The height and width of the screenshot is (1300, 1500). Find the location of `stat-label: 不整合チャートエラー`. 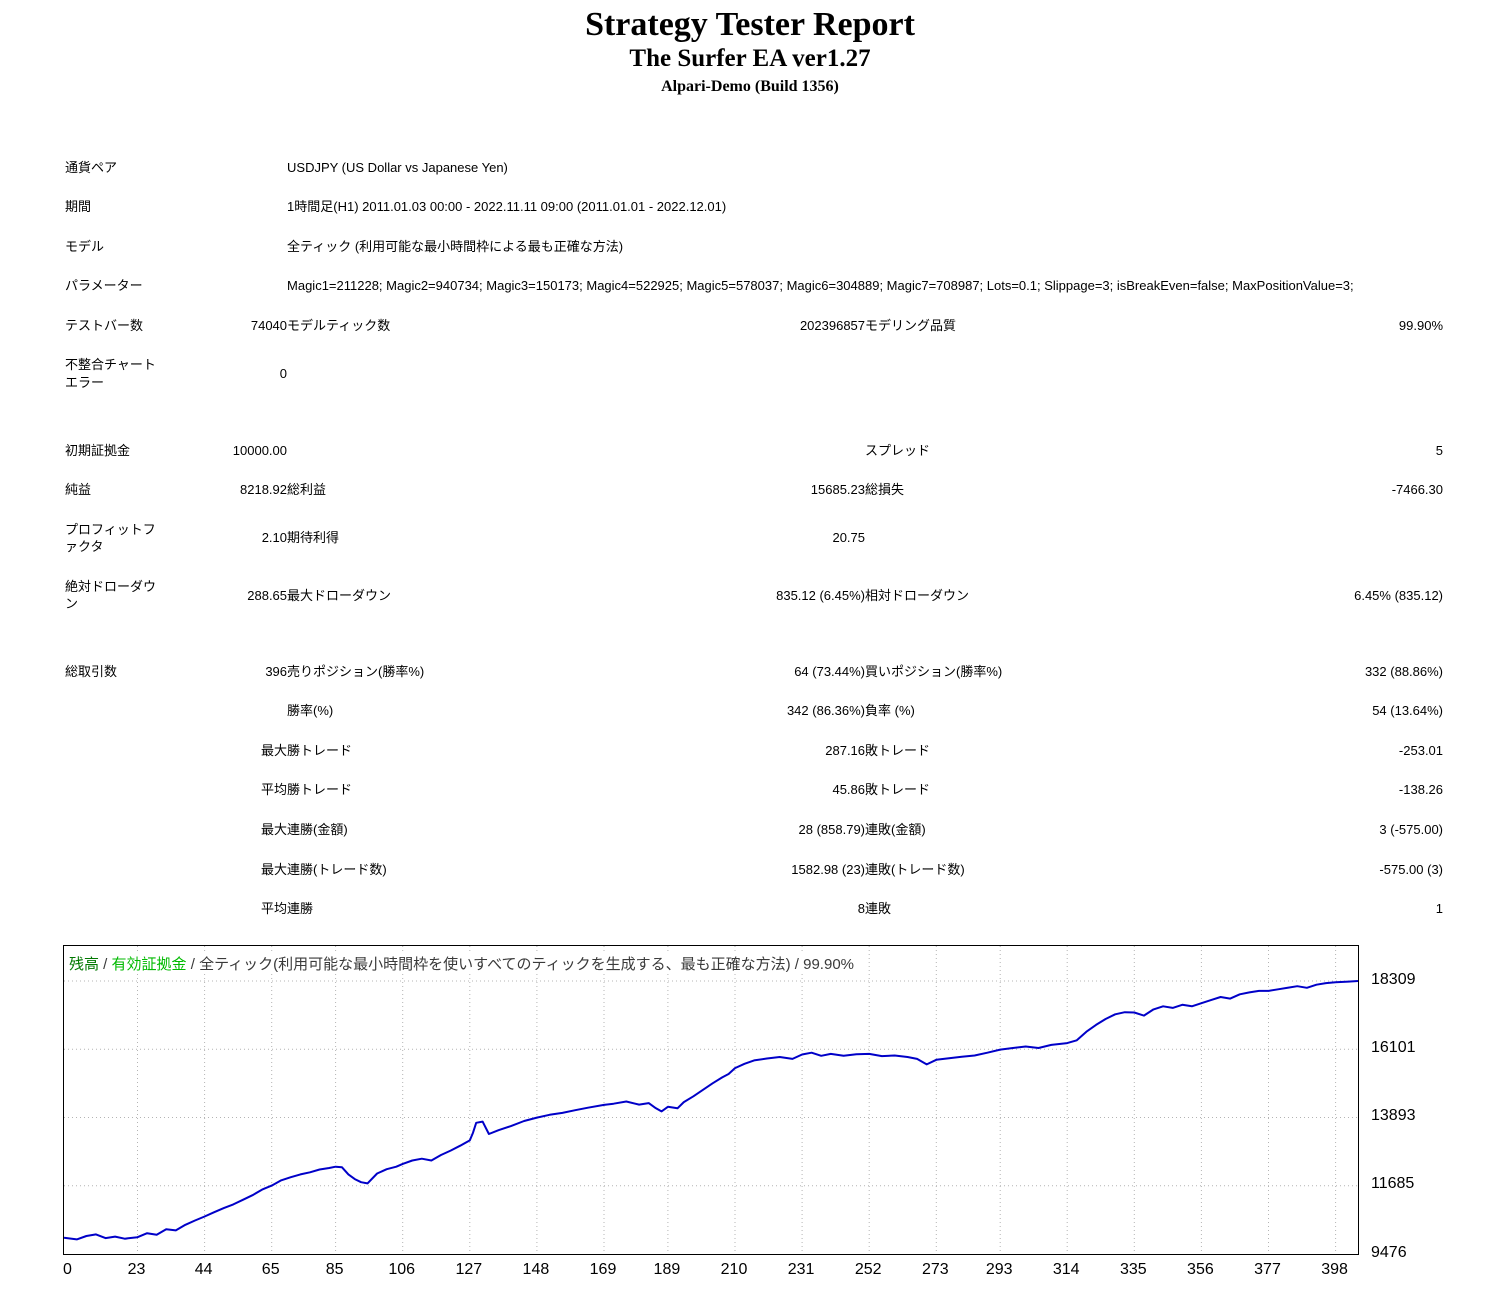

stat-label: 不整合チャートエラー is located at coordinates (110, 374).